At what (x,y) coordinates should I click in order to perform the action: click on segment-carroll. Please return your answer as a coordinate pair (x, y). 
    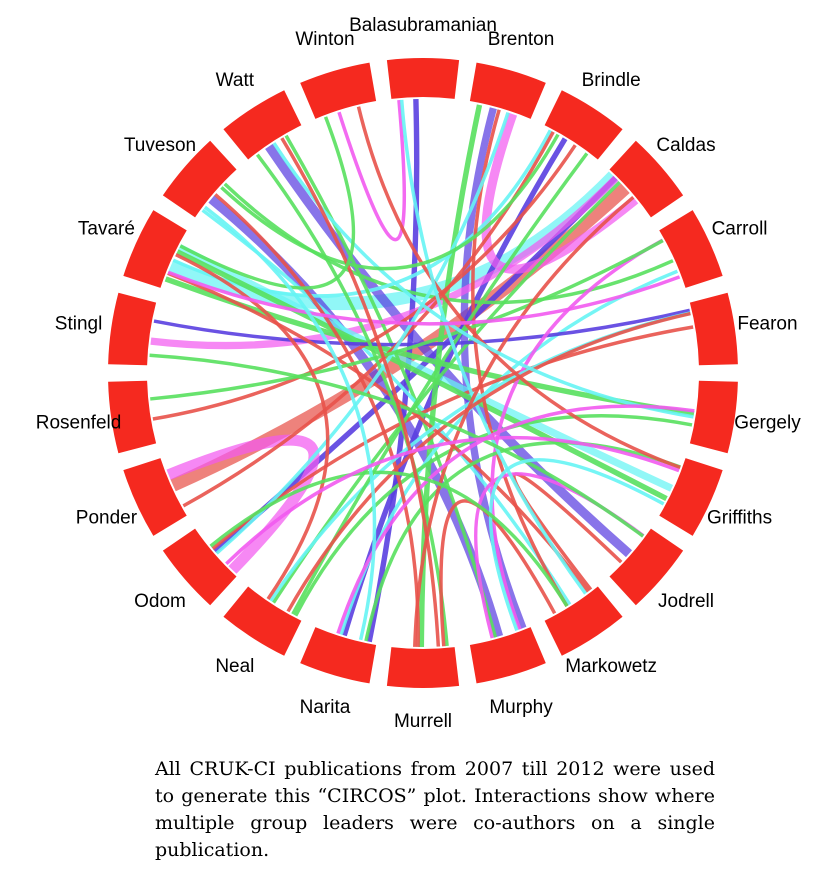
    Looking at the image, I should click on (691, 249).